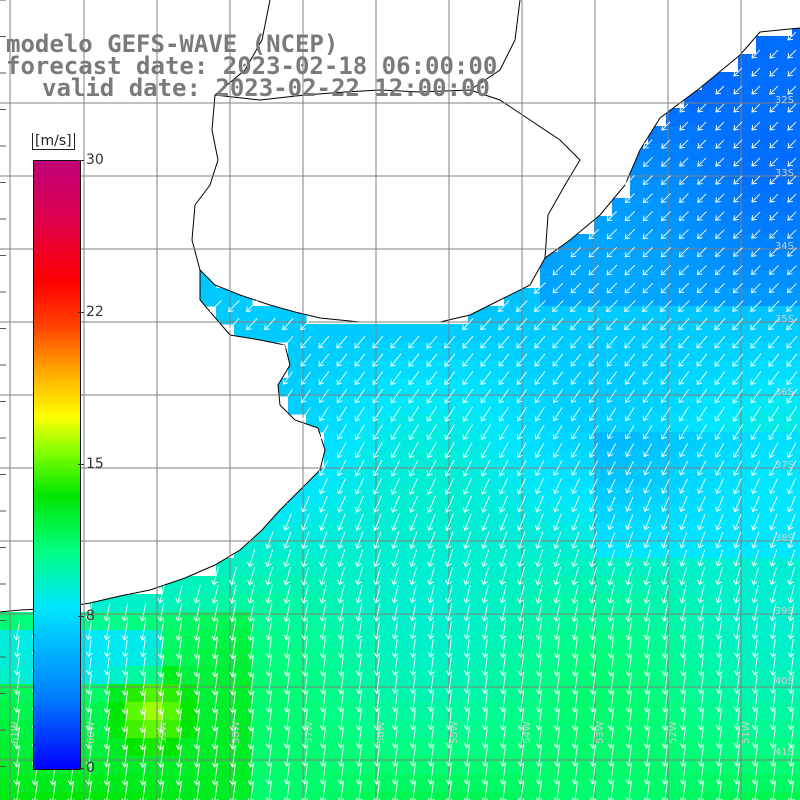 The width and height of the screenshot is (800, 800). What do you see at coordinates (266, 88) in the screenshot?
I see `valid-date: valid date: 2023-02-22 12:00:00` at bounding box center [266, 88].